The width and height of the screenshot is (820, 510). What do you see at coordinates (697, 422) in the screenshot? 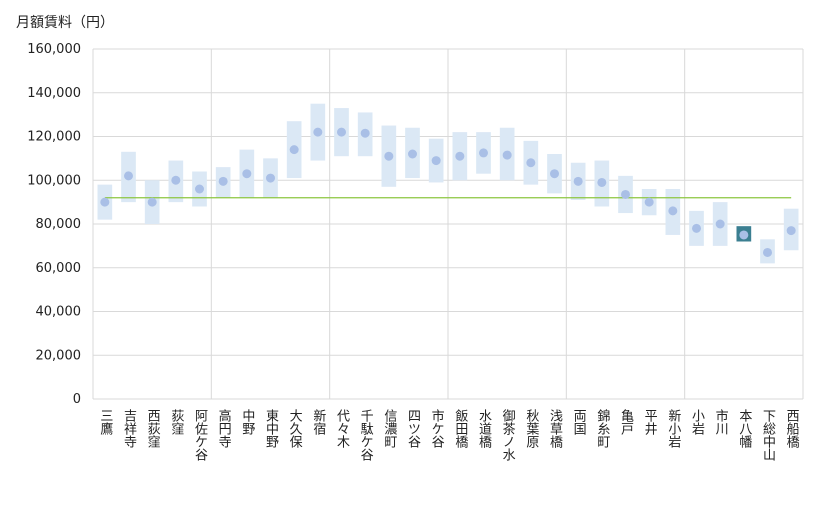
I see `category-label: 小岩` at bounding box center [697, 422].